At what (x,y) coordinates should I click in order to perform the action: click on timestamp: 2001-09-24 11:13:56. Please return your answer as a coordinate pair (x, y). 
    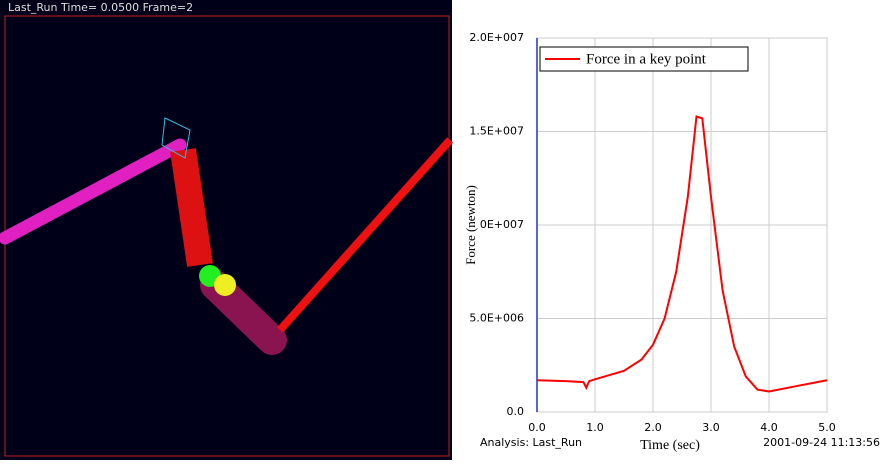
    Looking at the image, I should click on (821, 442).